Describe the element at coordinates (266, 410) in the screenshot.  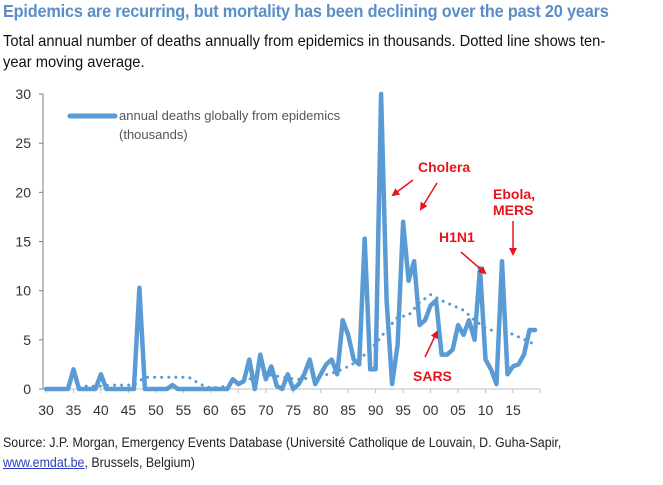
I see `x-tick-label: 70` at that location.